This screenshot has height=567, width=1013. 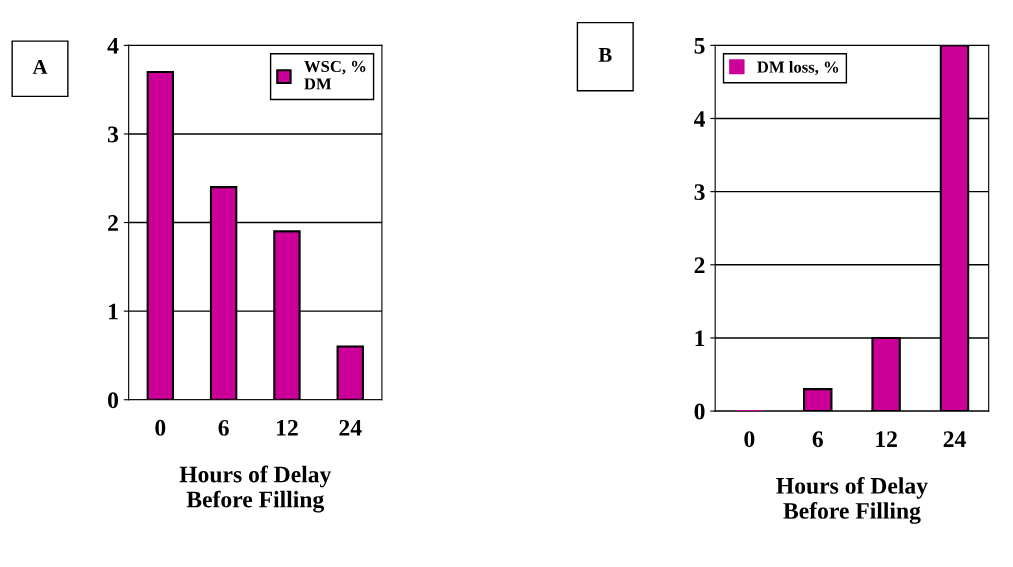 I want to click on bar, so click(x=350, y=372).